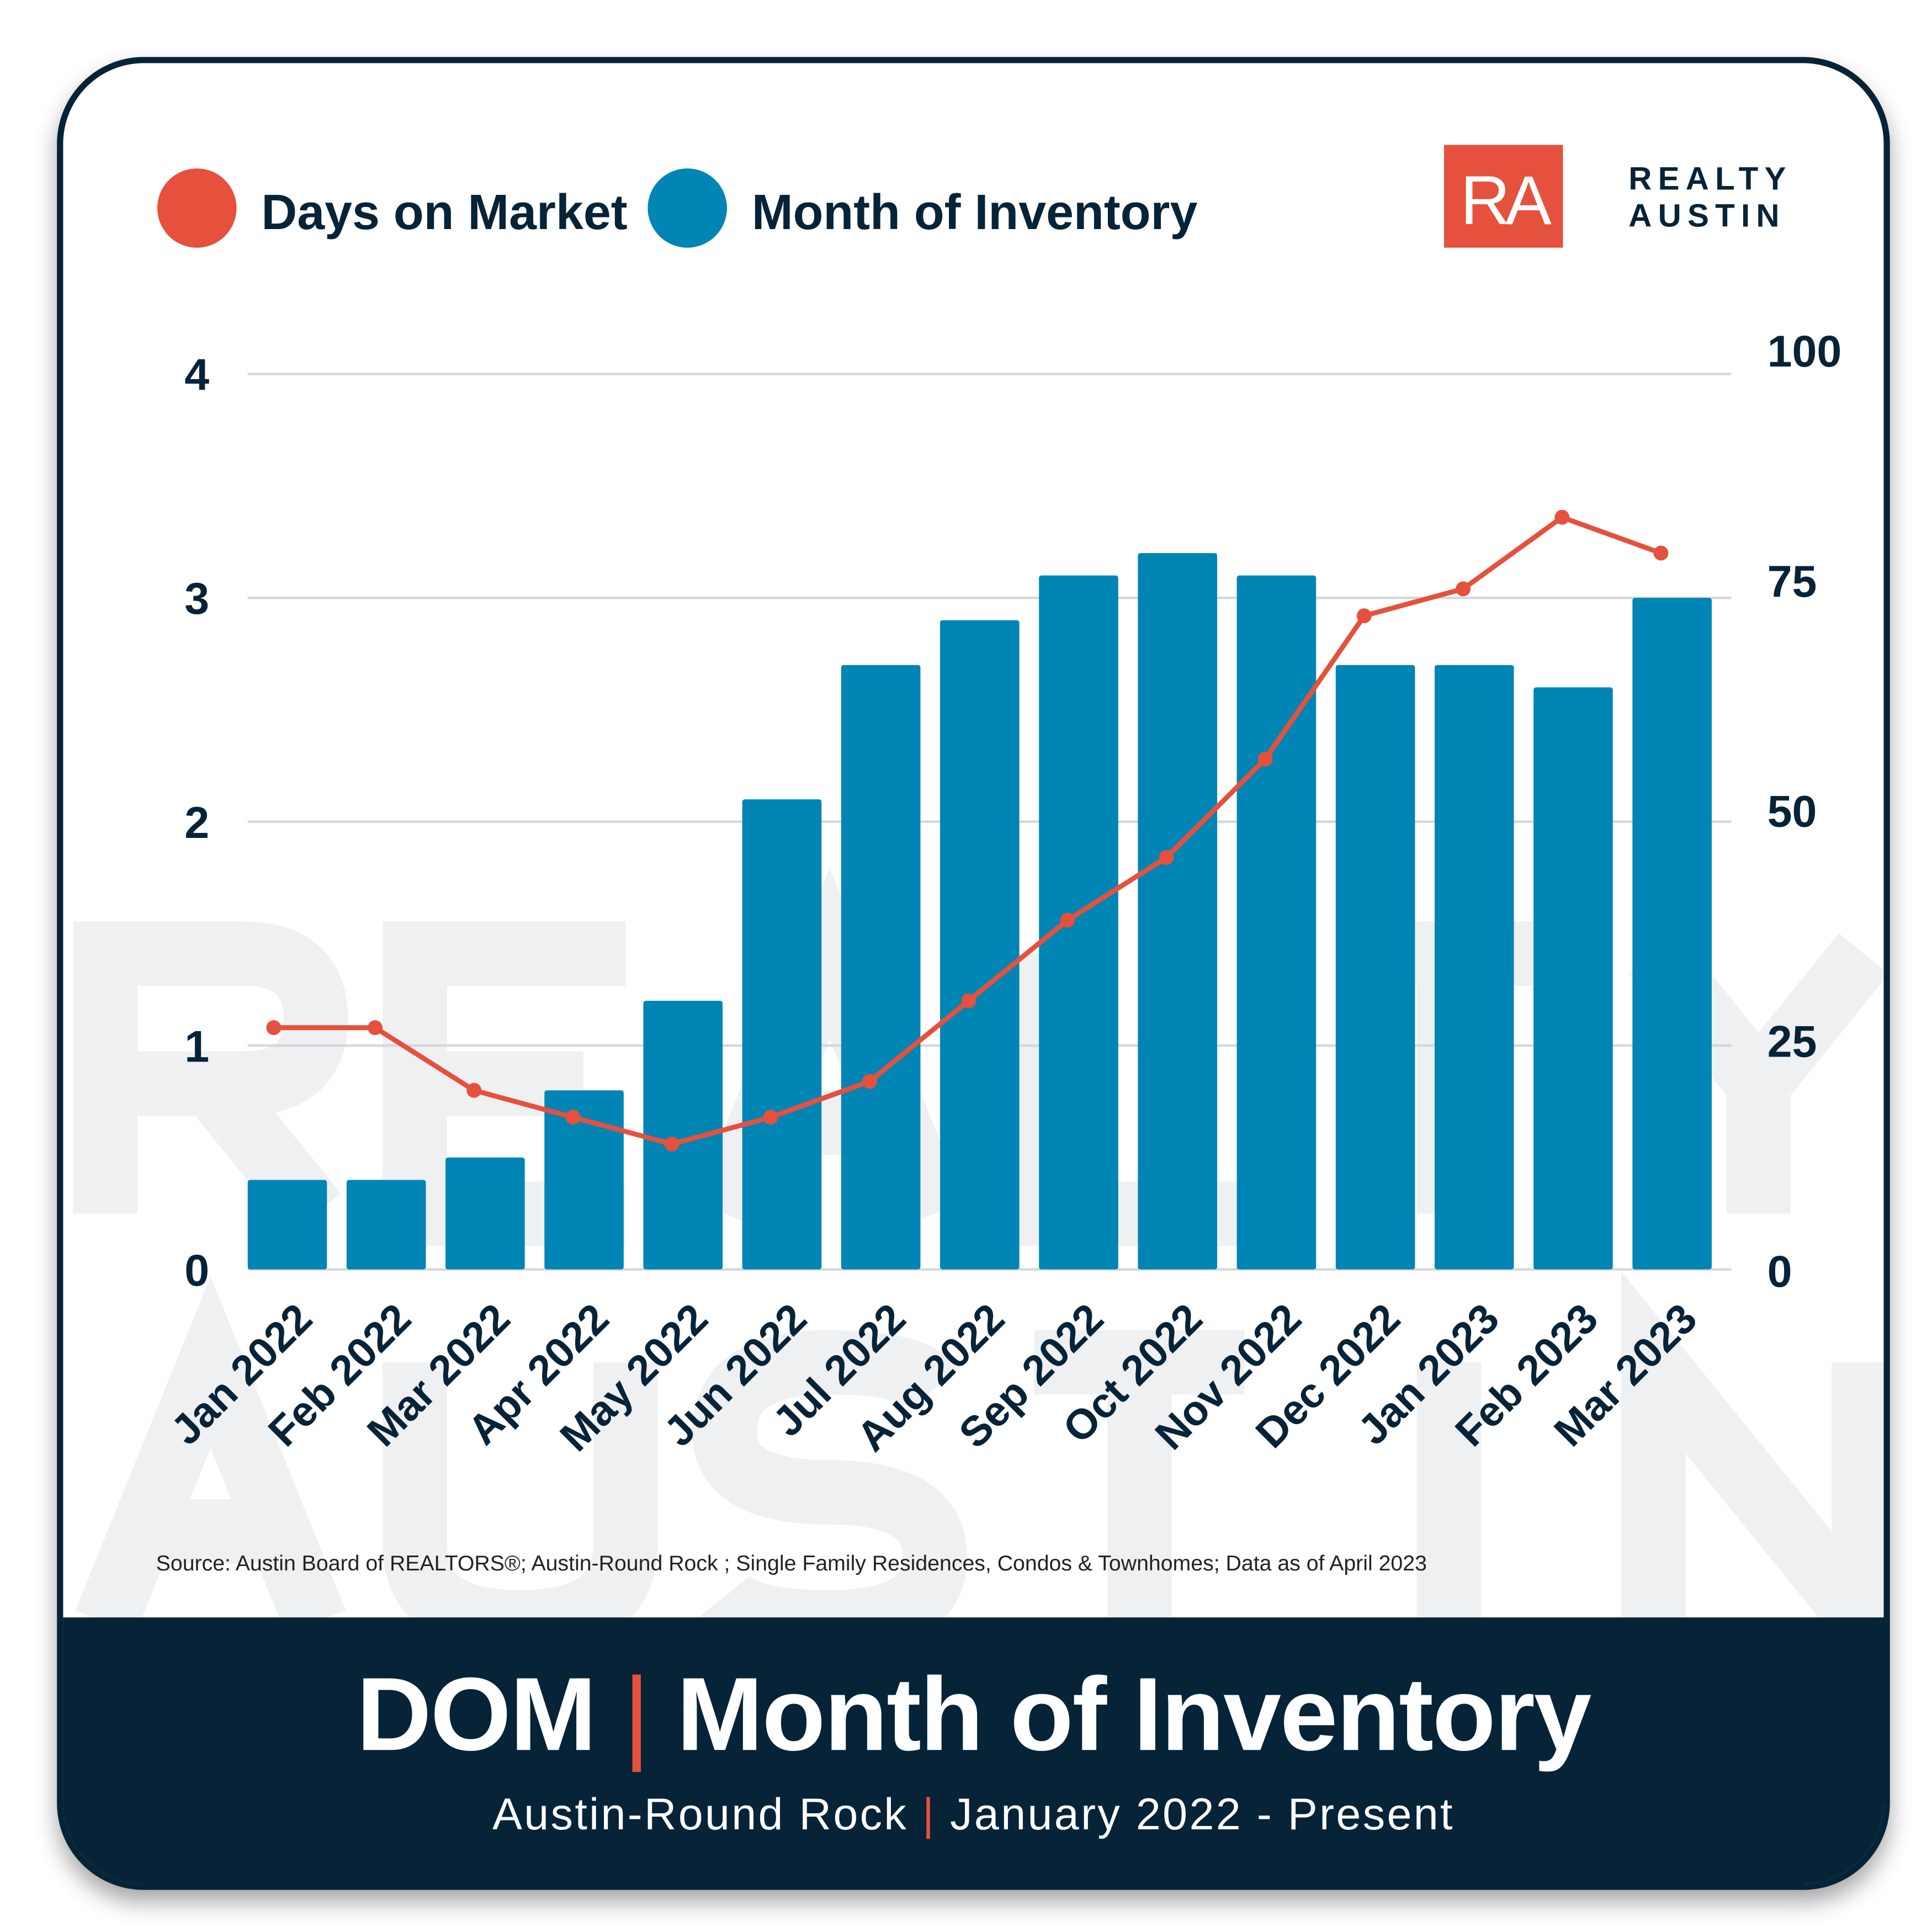 The width and height of the screenshot is (1932, 1932). What do you see at coordinates (197, 208) in the screenshot?
I see `legend-marker-dom` at bounding box center [197, 208].